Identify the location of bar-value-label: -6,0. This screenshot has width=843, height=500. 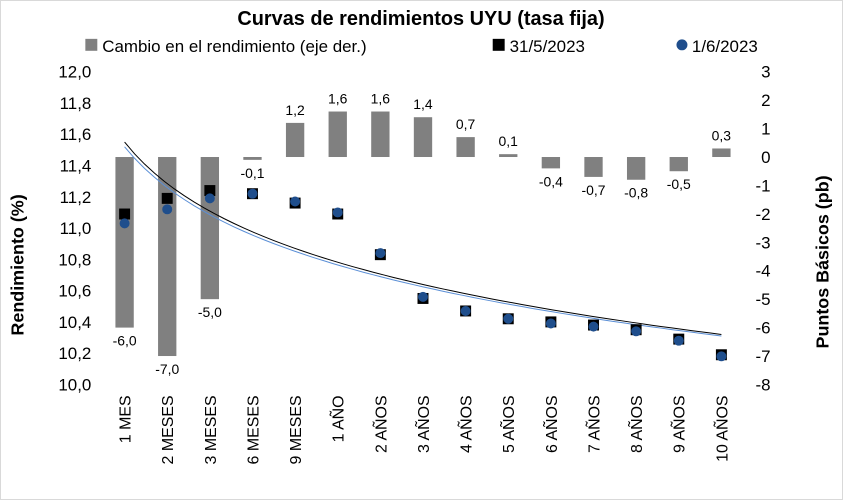
(125, 341).